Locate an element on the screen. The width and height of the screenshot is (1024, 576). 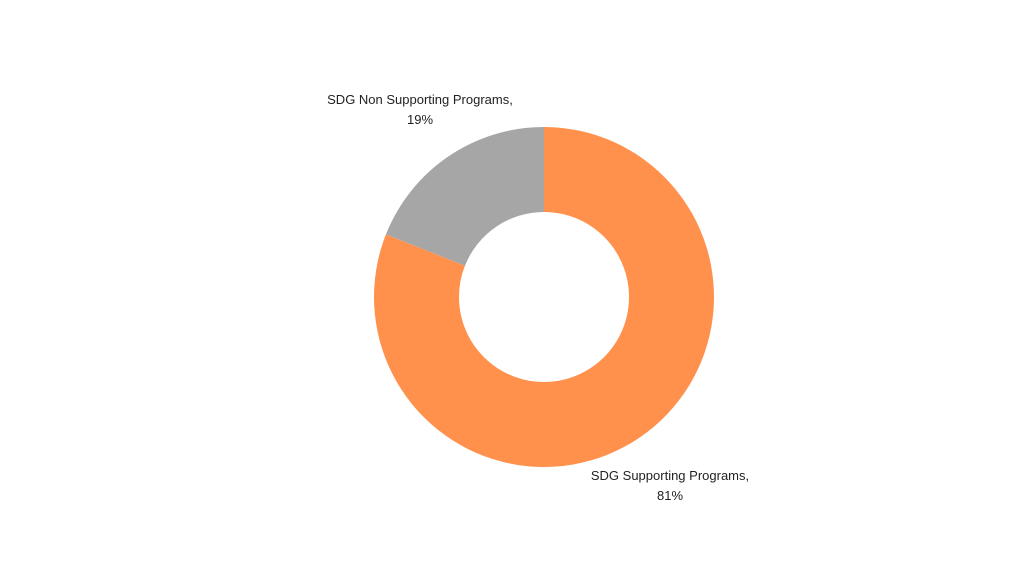
slice-label-non-supporting-name: SDG Non Supporting Programs, is located at coordinates (420, 99).